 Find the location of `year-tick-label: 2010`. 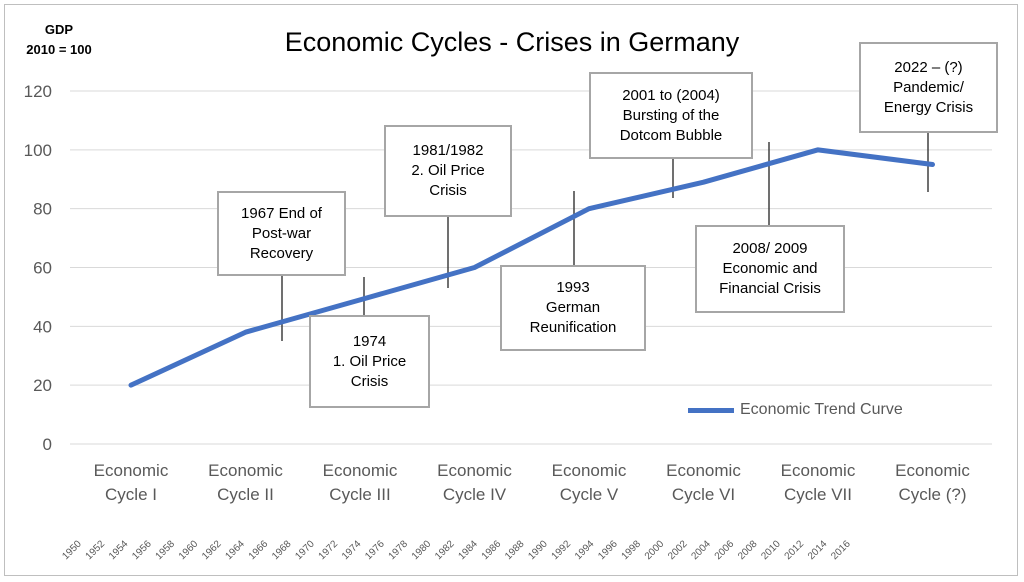

year-tick-label: 2010 is located at coordinates (771, 550).